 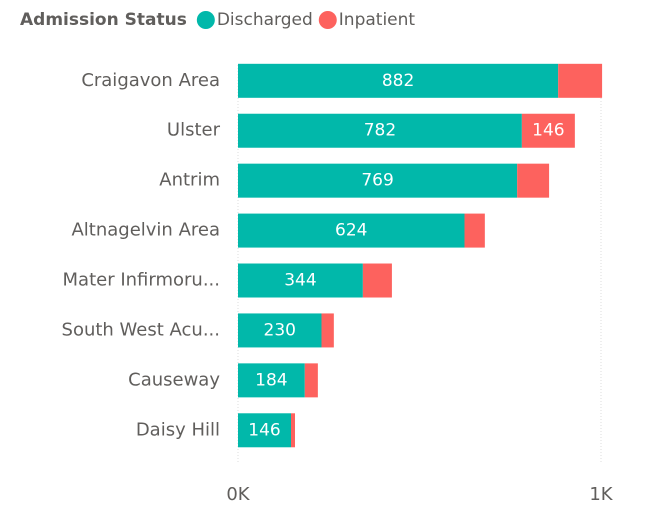 I want to click on category-label: Altnagelvin Area, so click(x=145, y=230).